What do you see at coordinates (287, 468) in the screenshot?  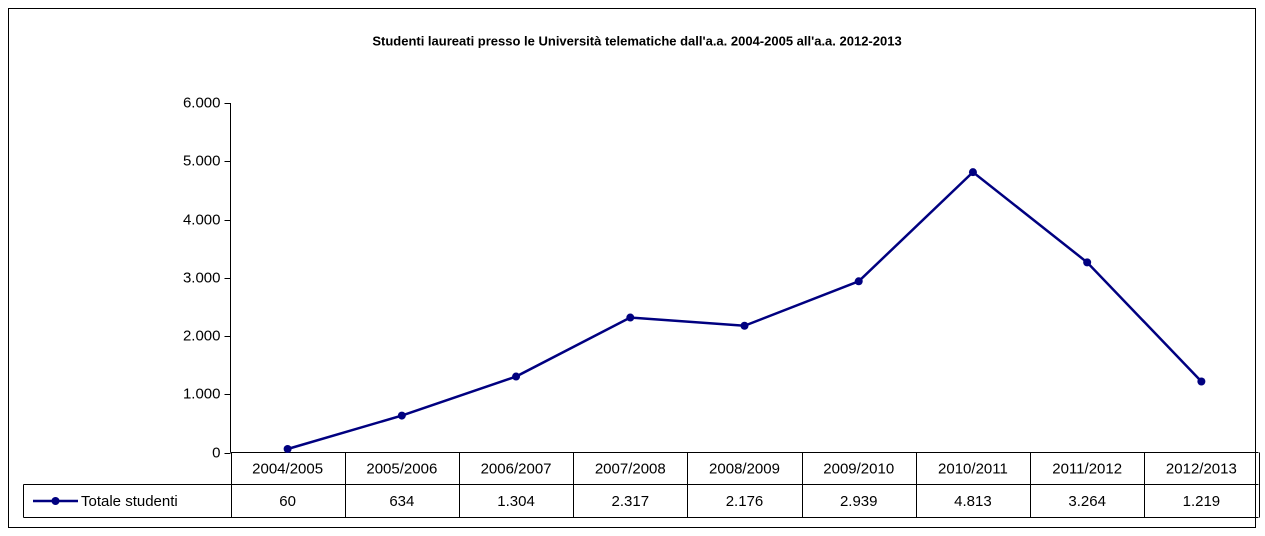 I see `x-tick-label: 2004/2005` at bounding box center [287, 468].